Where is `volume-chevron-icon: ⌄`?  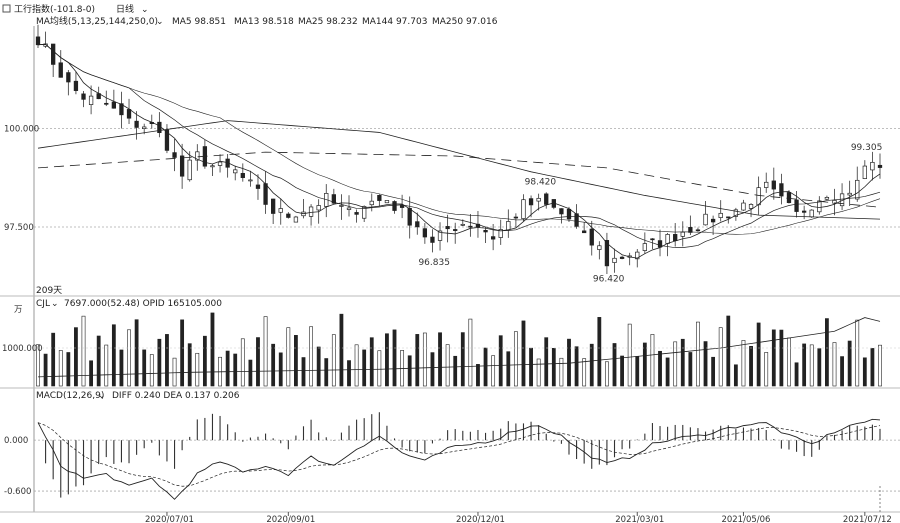
volume-chevron-icon: ⌄ is located at coordinates (55, 304).